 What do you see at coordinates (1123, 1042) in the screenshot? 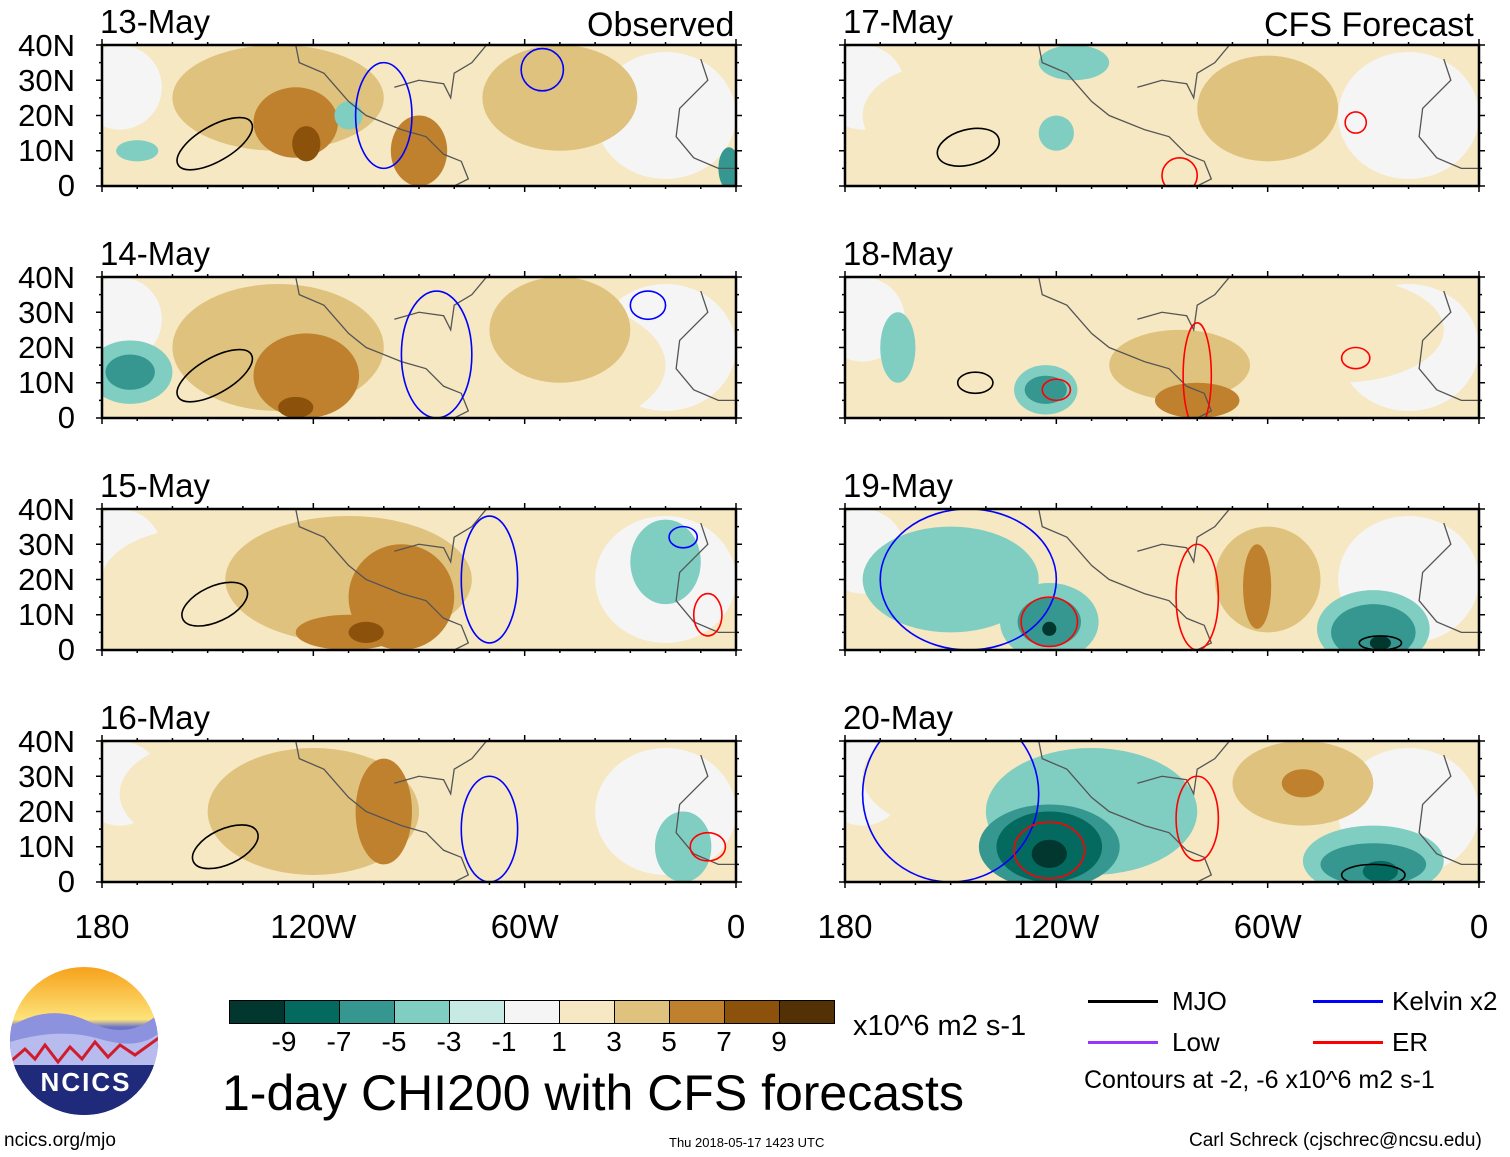
I see `legend-low-line` at bounding box center [1123, 1042].